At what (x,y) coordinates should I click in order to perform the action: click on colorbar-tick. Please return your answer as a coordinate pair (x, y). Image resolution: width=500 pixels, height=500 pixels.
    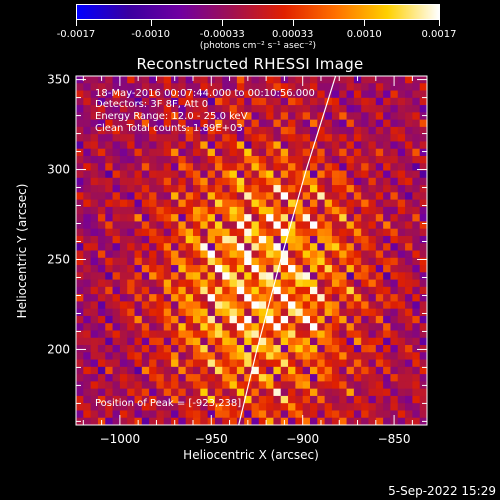
    Looking at the image, I should click on (223, 23).